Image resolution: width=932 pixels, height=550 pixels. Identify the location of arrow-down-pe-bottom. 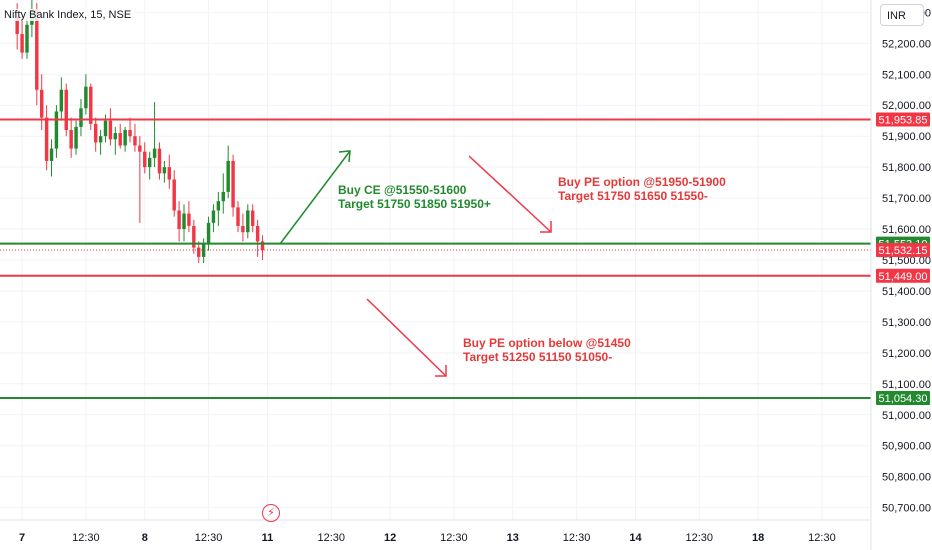
(406, 337).